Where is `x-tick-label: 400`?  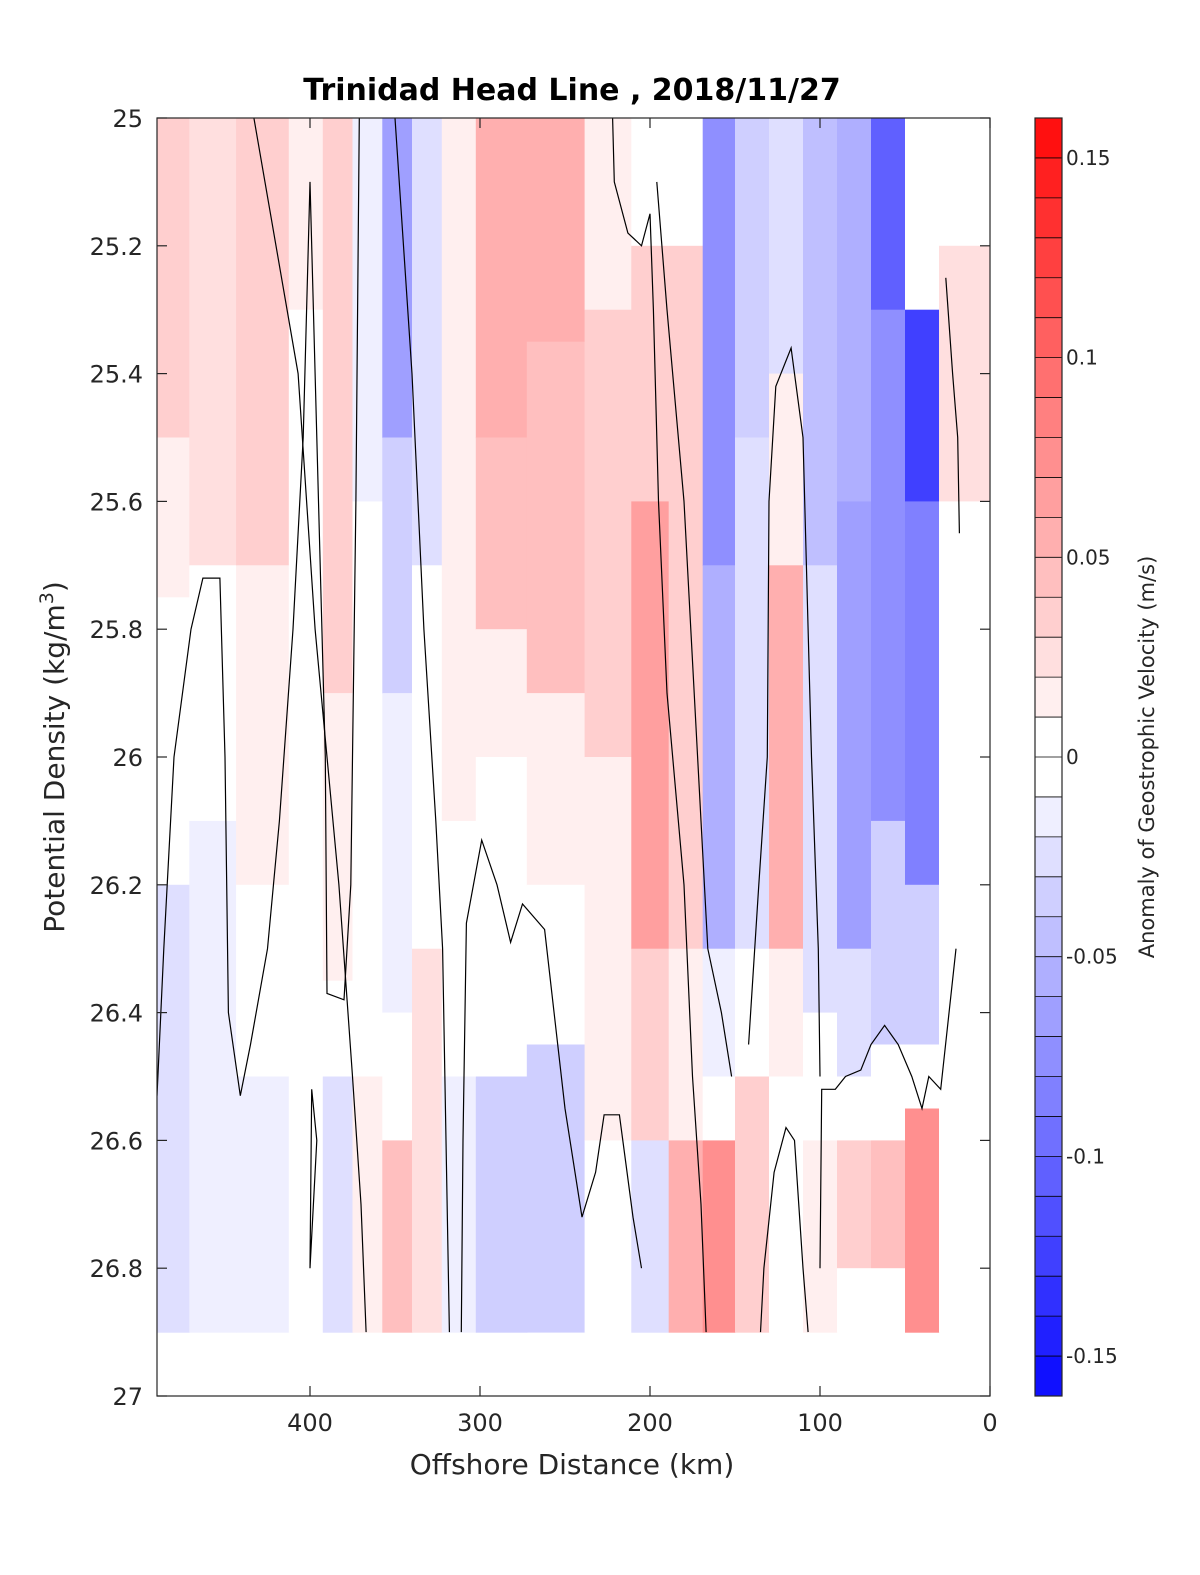 x-tick-label: 400 is located at coordinates (310, 1423).